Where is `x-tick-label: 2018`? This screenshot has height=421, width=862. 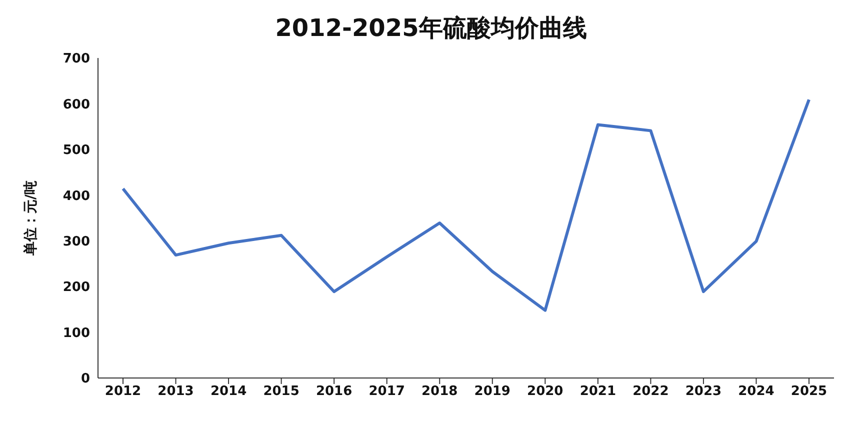
x-tick-label: 2018 is located at coordinates (440, 392).